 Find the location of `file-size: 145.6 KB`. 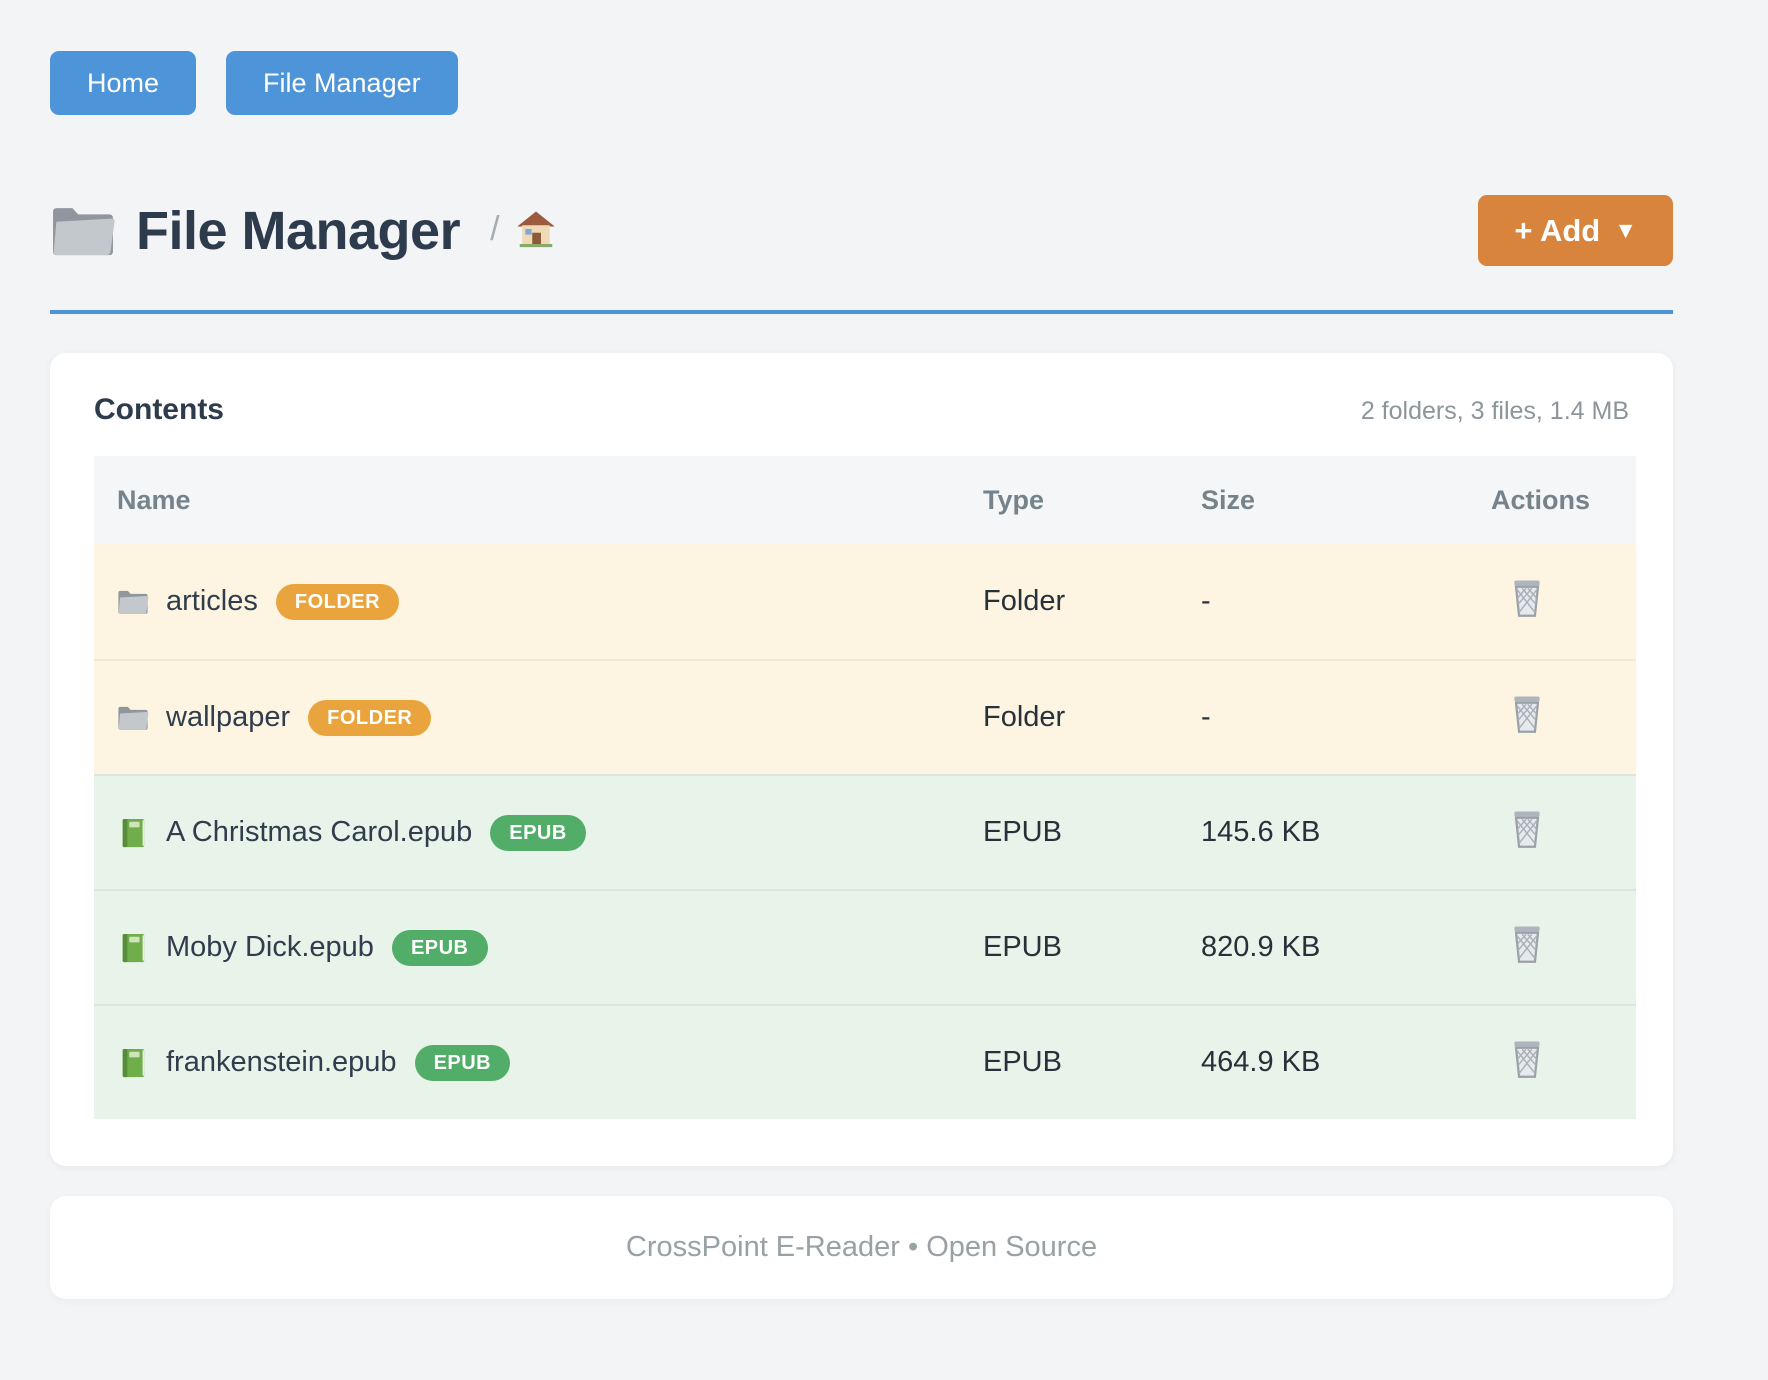

file-size: 145.6 KB is located at coordinates (1261, 832).